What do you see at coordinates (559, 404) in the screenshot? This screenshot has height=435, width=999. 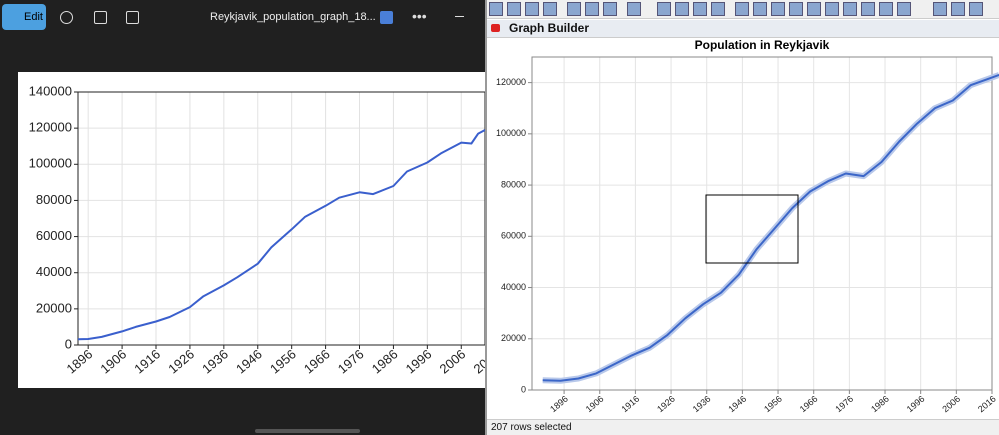 I see `x-tick-label: 1896` at bounding box center [559, 404].